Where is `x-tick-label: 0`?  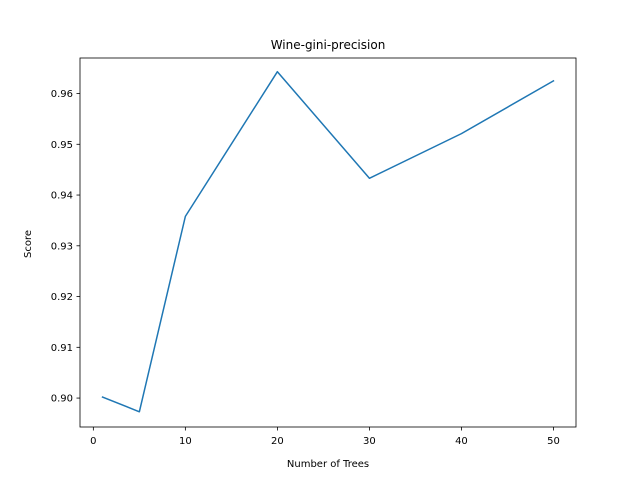
x-tick-label: 0 is located at coordinates (93, 441).